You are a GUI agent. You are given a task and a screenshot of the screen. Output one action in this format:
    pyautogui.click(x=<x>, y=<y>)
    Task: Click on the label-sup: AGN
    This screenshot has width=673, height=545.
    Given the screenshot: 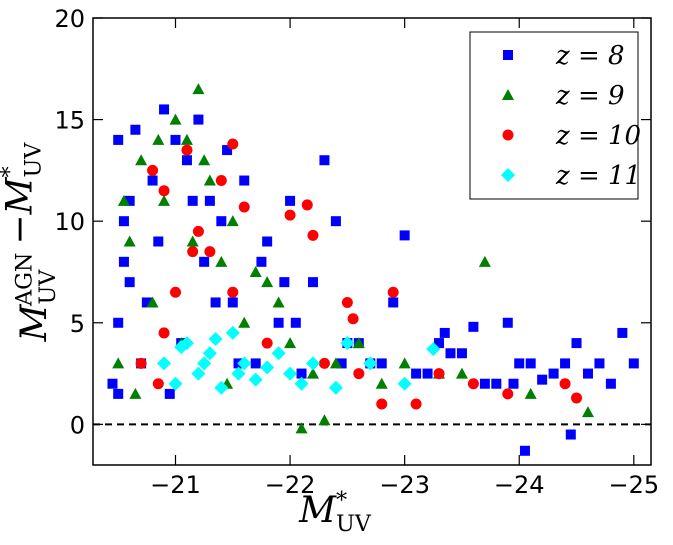 What is the action you would take?
    pyautogui.click(x=25, y=280)
    